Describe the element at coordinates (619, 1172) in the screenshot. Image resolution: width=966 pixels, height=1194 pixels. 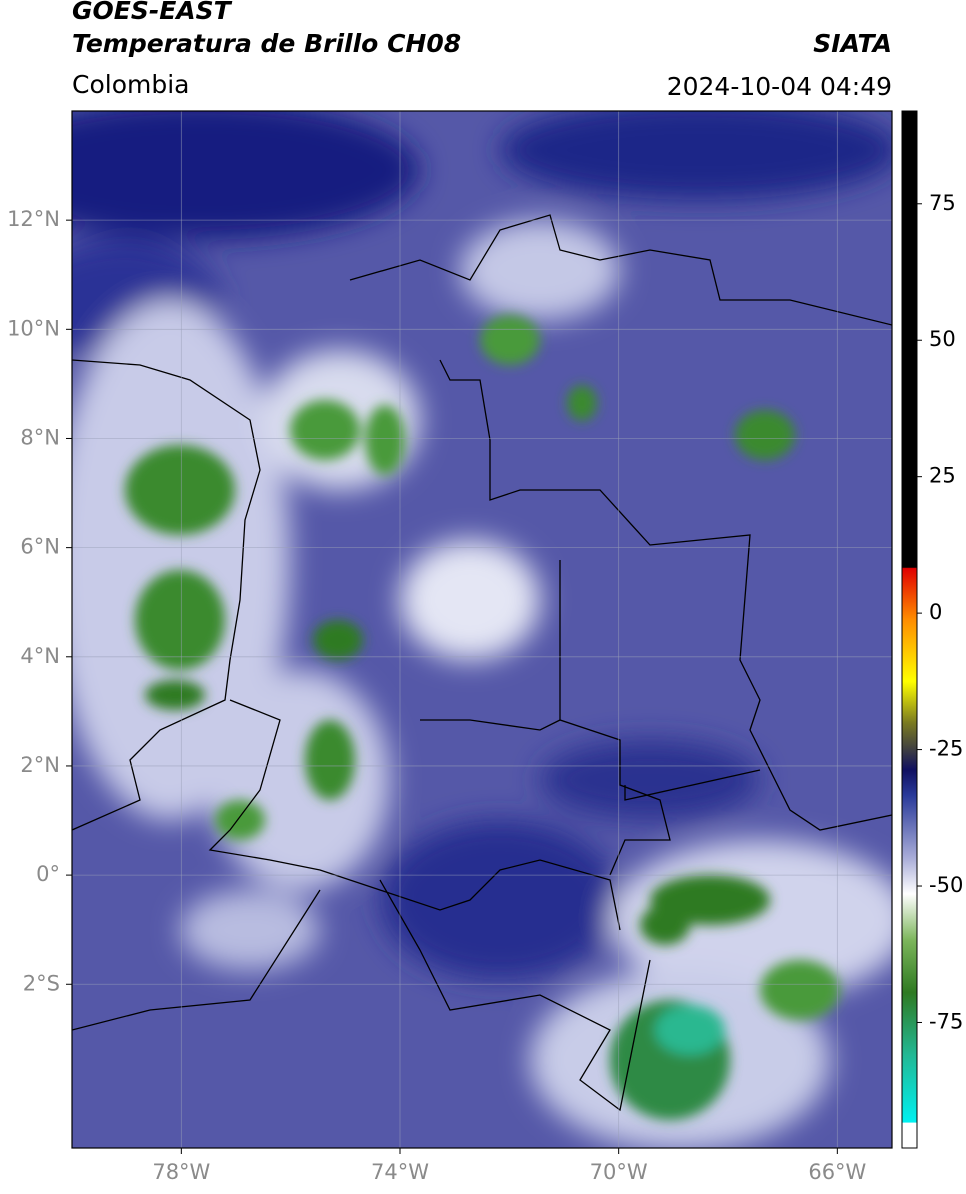
I see `x-tick-label: 70°W` at that location.